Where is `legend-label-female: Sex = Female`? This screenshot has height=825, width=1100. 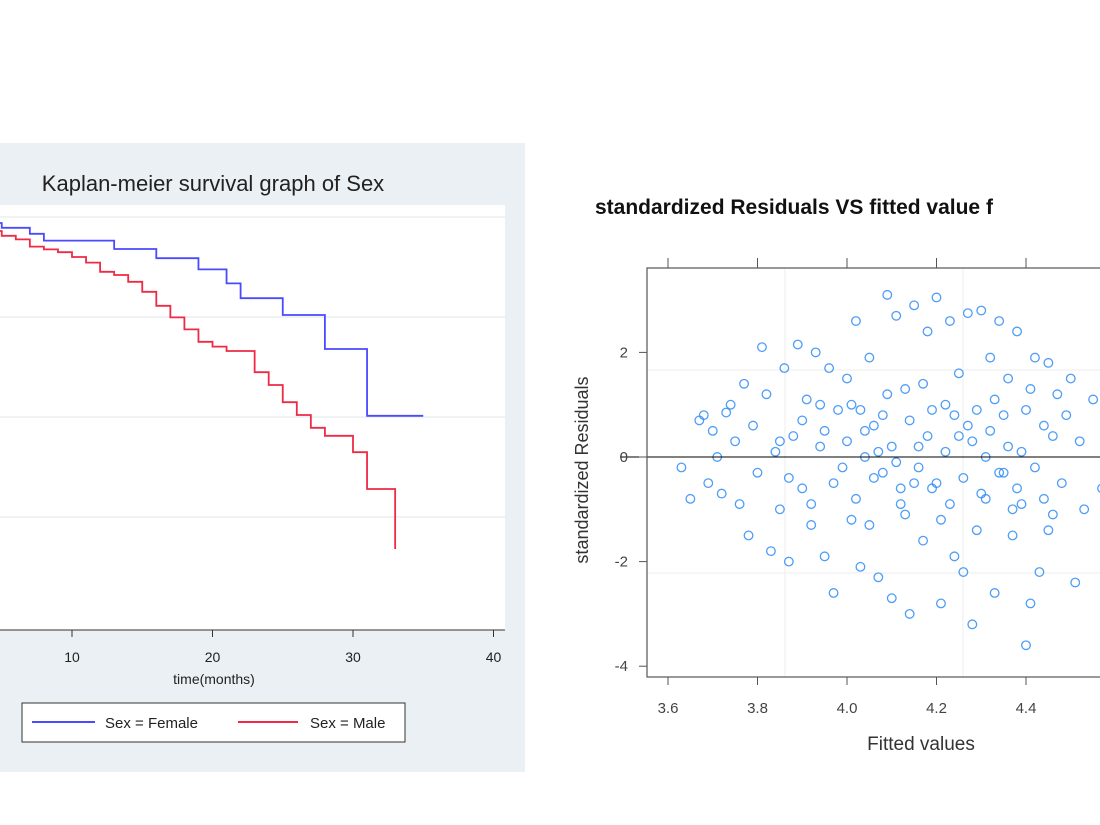 legend-label-female: Sex = Female is located at coordinates (151, 723).